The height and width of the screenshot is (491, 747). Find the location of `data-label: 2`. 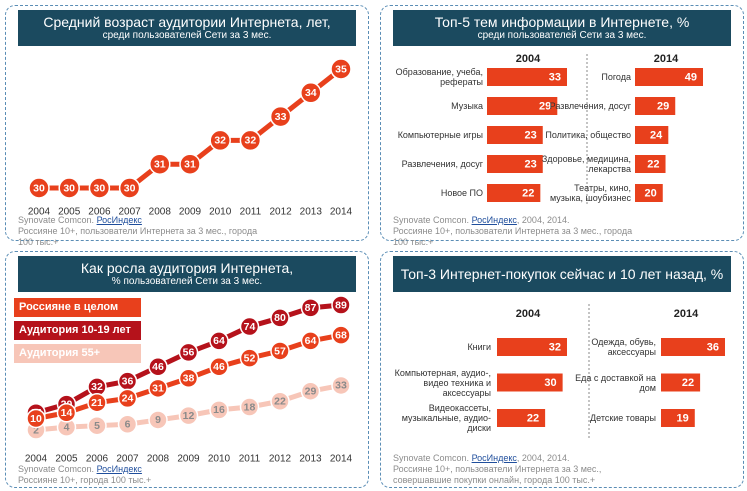

data-label: 2 is located at coordinates (36, 430).